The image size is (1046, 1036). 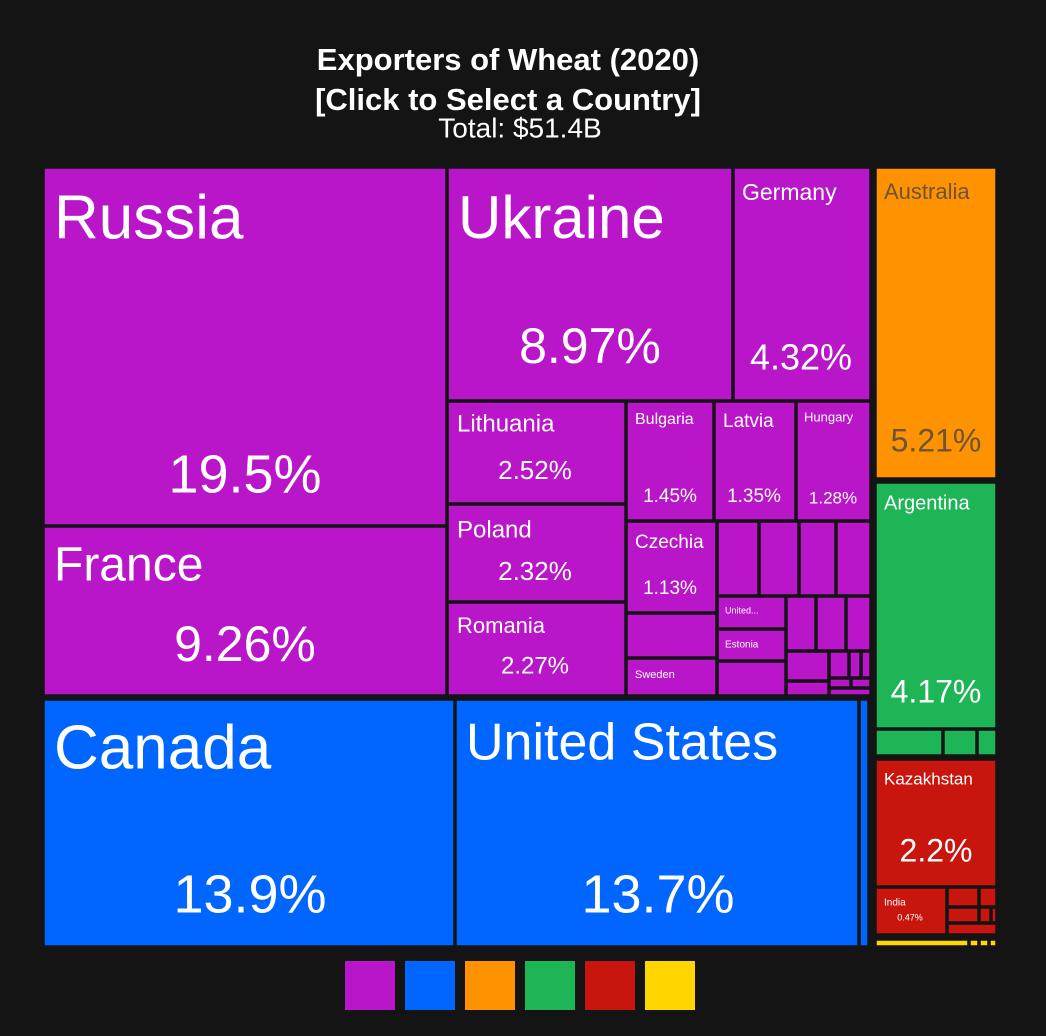 What do you see at coordinates (508, 99) in the screenshot?
I see `chart-subtitle: [Click to Select a Country]` at bounding box center [508, 99].